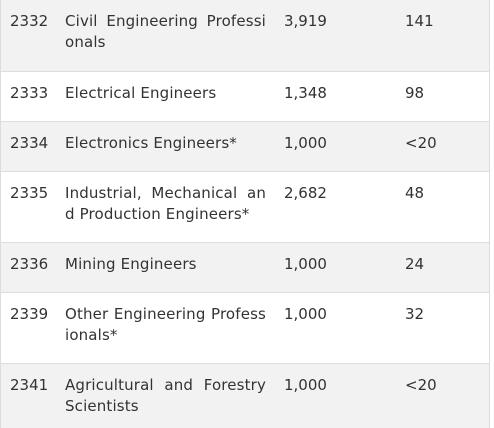 This screenshot has width=494, height=428. What do you see at coordinates (443, 207) in the screenshot?
I see `value-cell: 48` at bounding box center [443, 207].